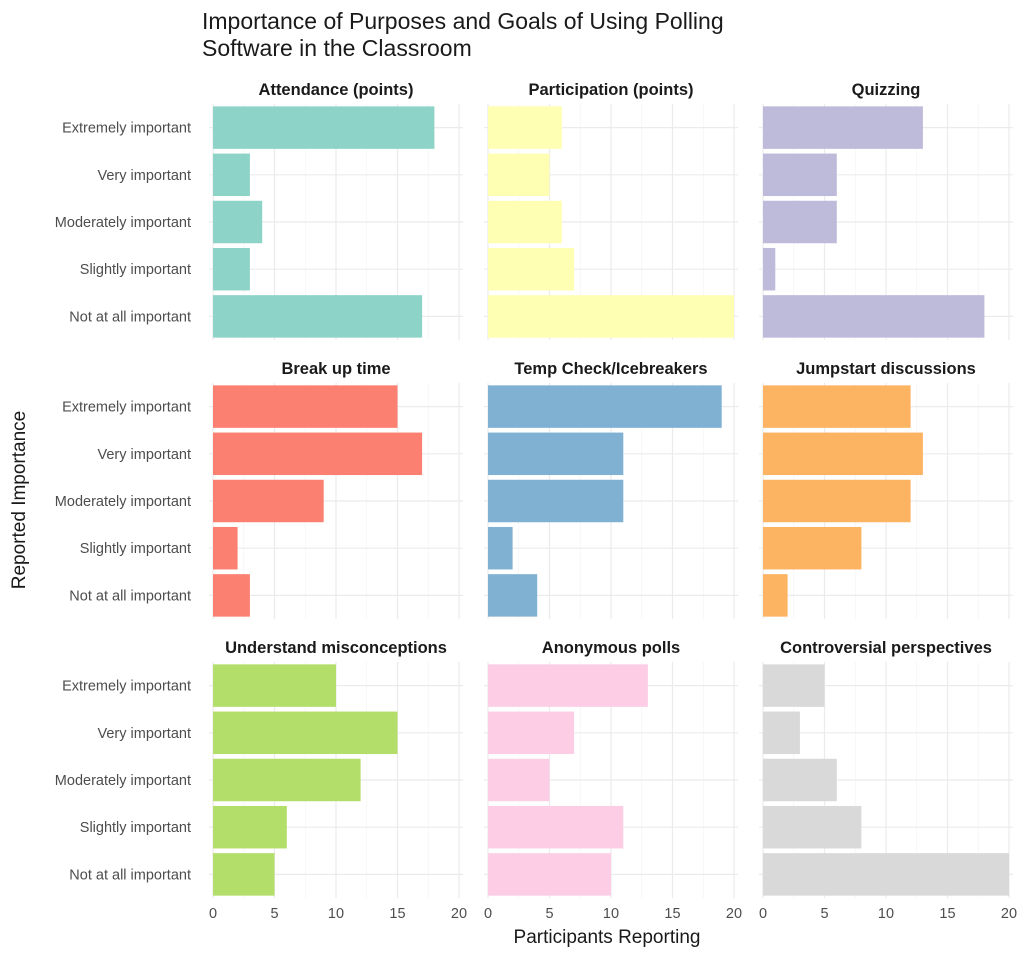 The width and height of the screenshot is (1024, 956). I want to click on bar-understand-misconceptions-slightly-important, so click(250, 827).